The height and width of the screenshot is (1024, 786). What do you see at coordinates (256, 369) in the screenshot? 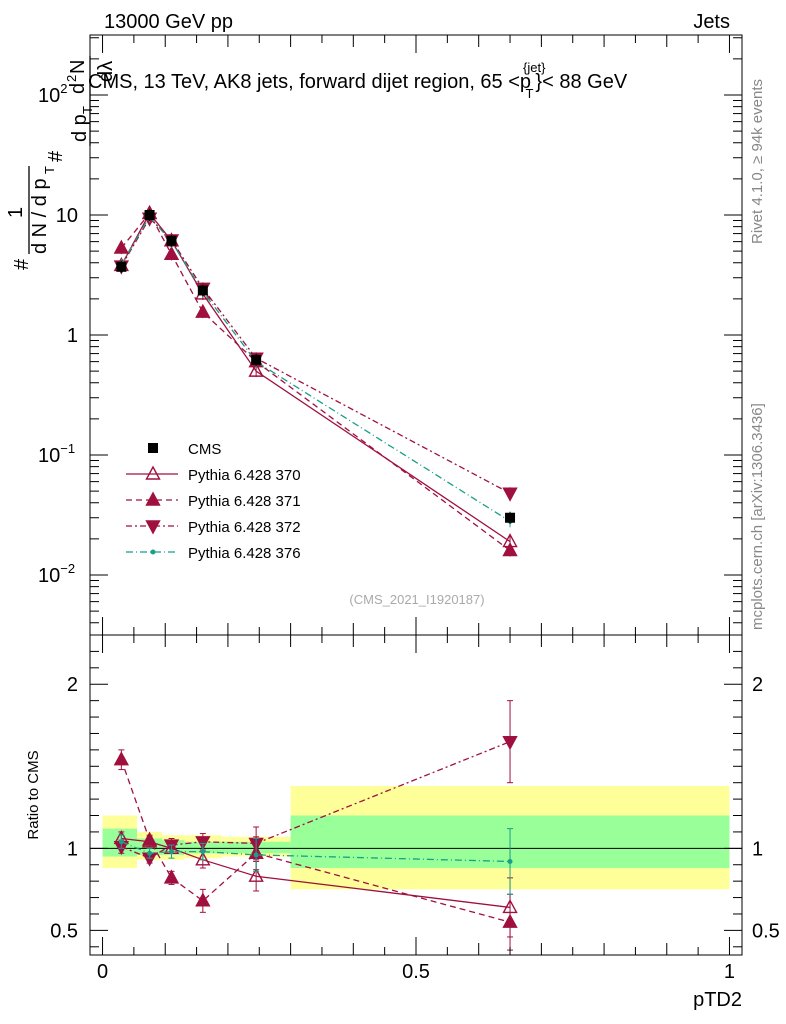
I see `main-point-p370` at bounding box center [256, 369].